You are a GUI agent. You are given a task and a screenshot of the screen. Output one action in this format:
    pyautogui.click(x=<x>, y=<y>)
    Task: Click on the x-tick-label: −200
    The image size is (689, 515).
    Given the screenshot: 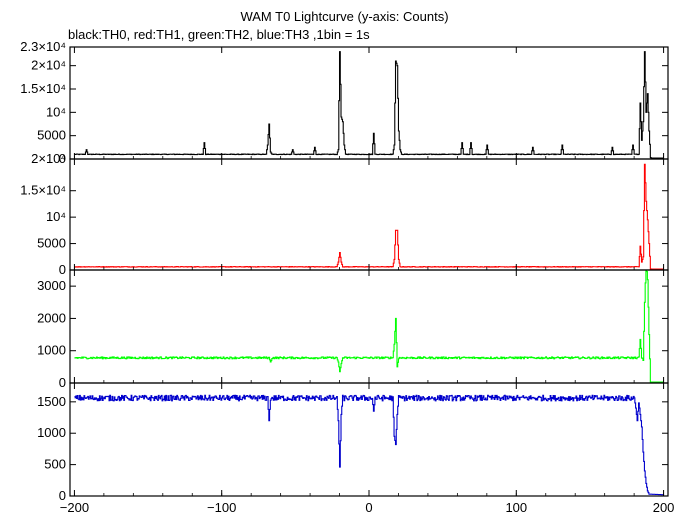 What is the action you would take?
    pyautogui.click(x=74, y=507)
    